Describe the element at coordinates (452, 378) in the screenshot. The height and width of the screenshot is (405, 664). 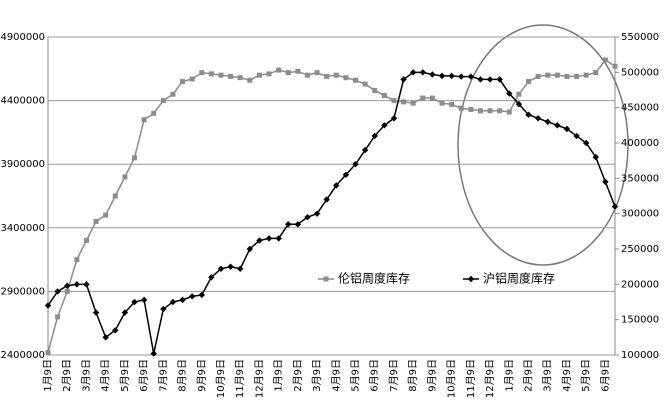
I see `x-tick-label: 10月9日` at that location.